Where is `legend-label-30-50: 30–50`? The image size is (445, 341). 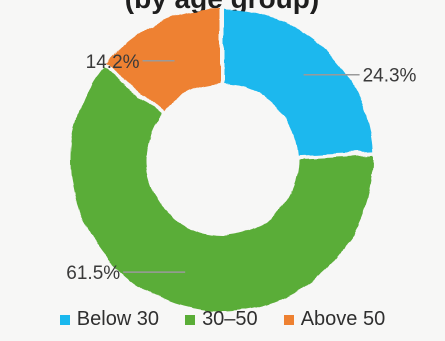
legend-label-30-50: 30–50 is located at coordinates (230, 319).